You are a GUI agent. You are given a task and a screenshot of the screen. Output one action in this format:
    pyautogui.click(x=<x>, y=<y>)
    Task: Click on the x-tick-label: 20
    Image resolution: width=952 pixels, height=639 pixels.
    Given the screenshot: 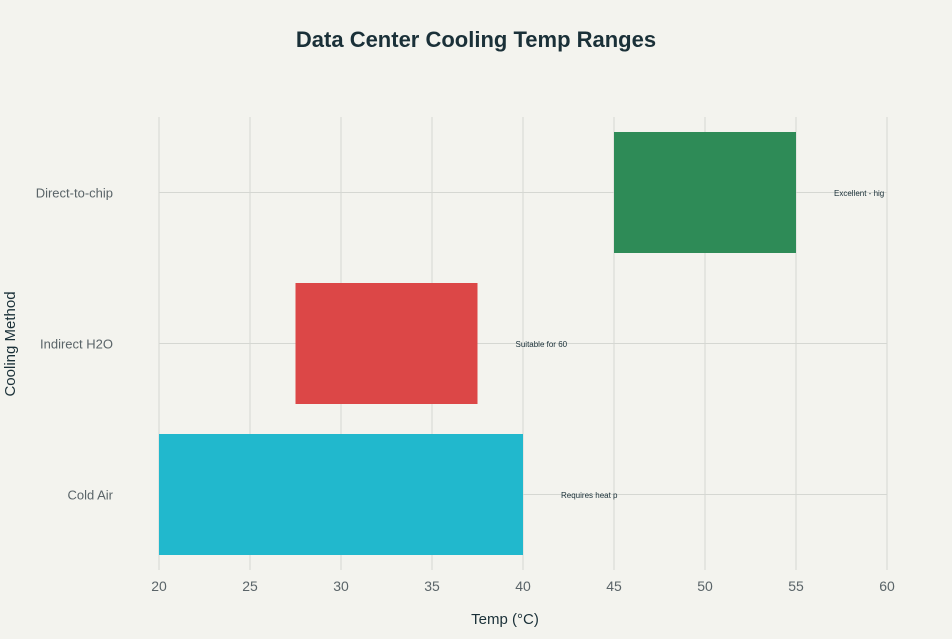 What is the action you would take?
    pyautogui.click(x=159, y=586)
    